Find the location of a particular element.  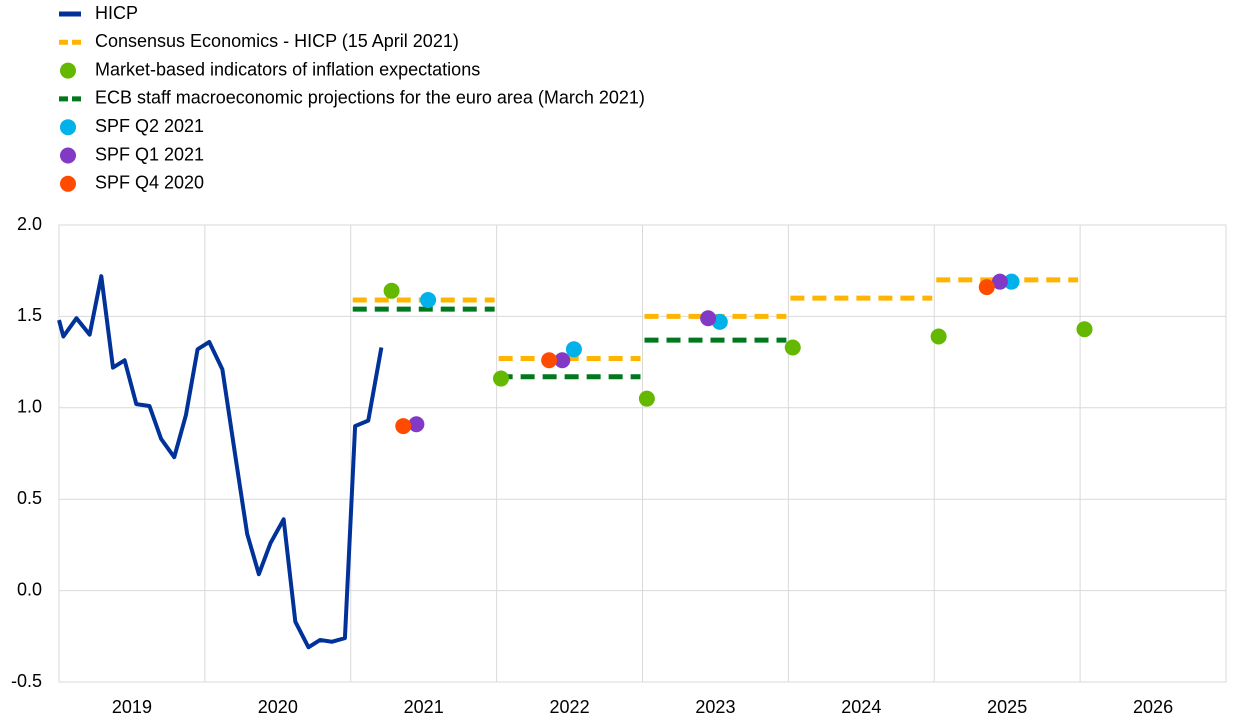

legend-label: SPF Q1 2021 is located at coordinates (149, 154).